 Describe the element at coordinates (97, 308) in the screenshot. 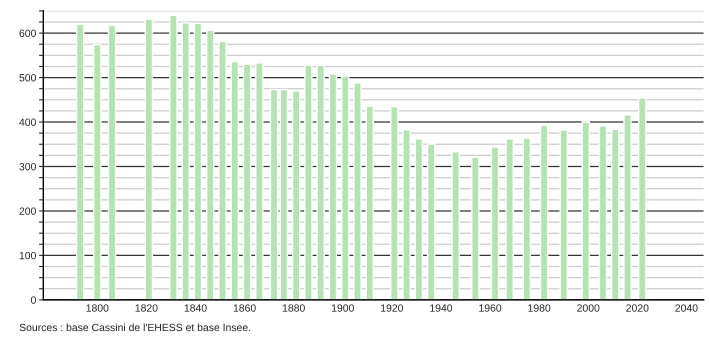

I see `x-tick-label: 1800` at that location.